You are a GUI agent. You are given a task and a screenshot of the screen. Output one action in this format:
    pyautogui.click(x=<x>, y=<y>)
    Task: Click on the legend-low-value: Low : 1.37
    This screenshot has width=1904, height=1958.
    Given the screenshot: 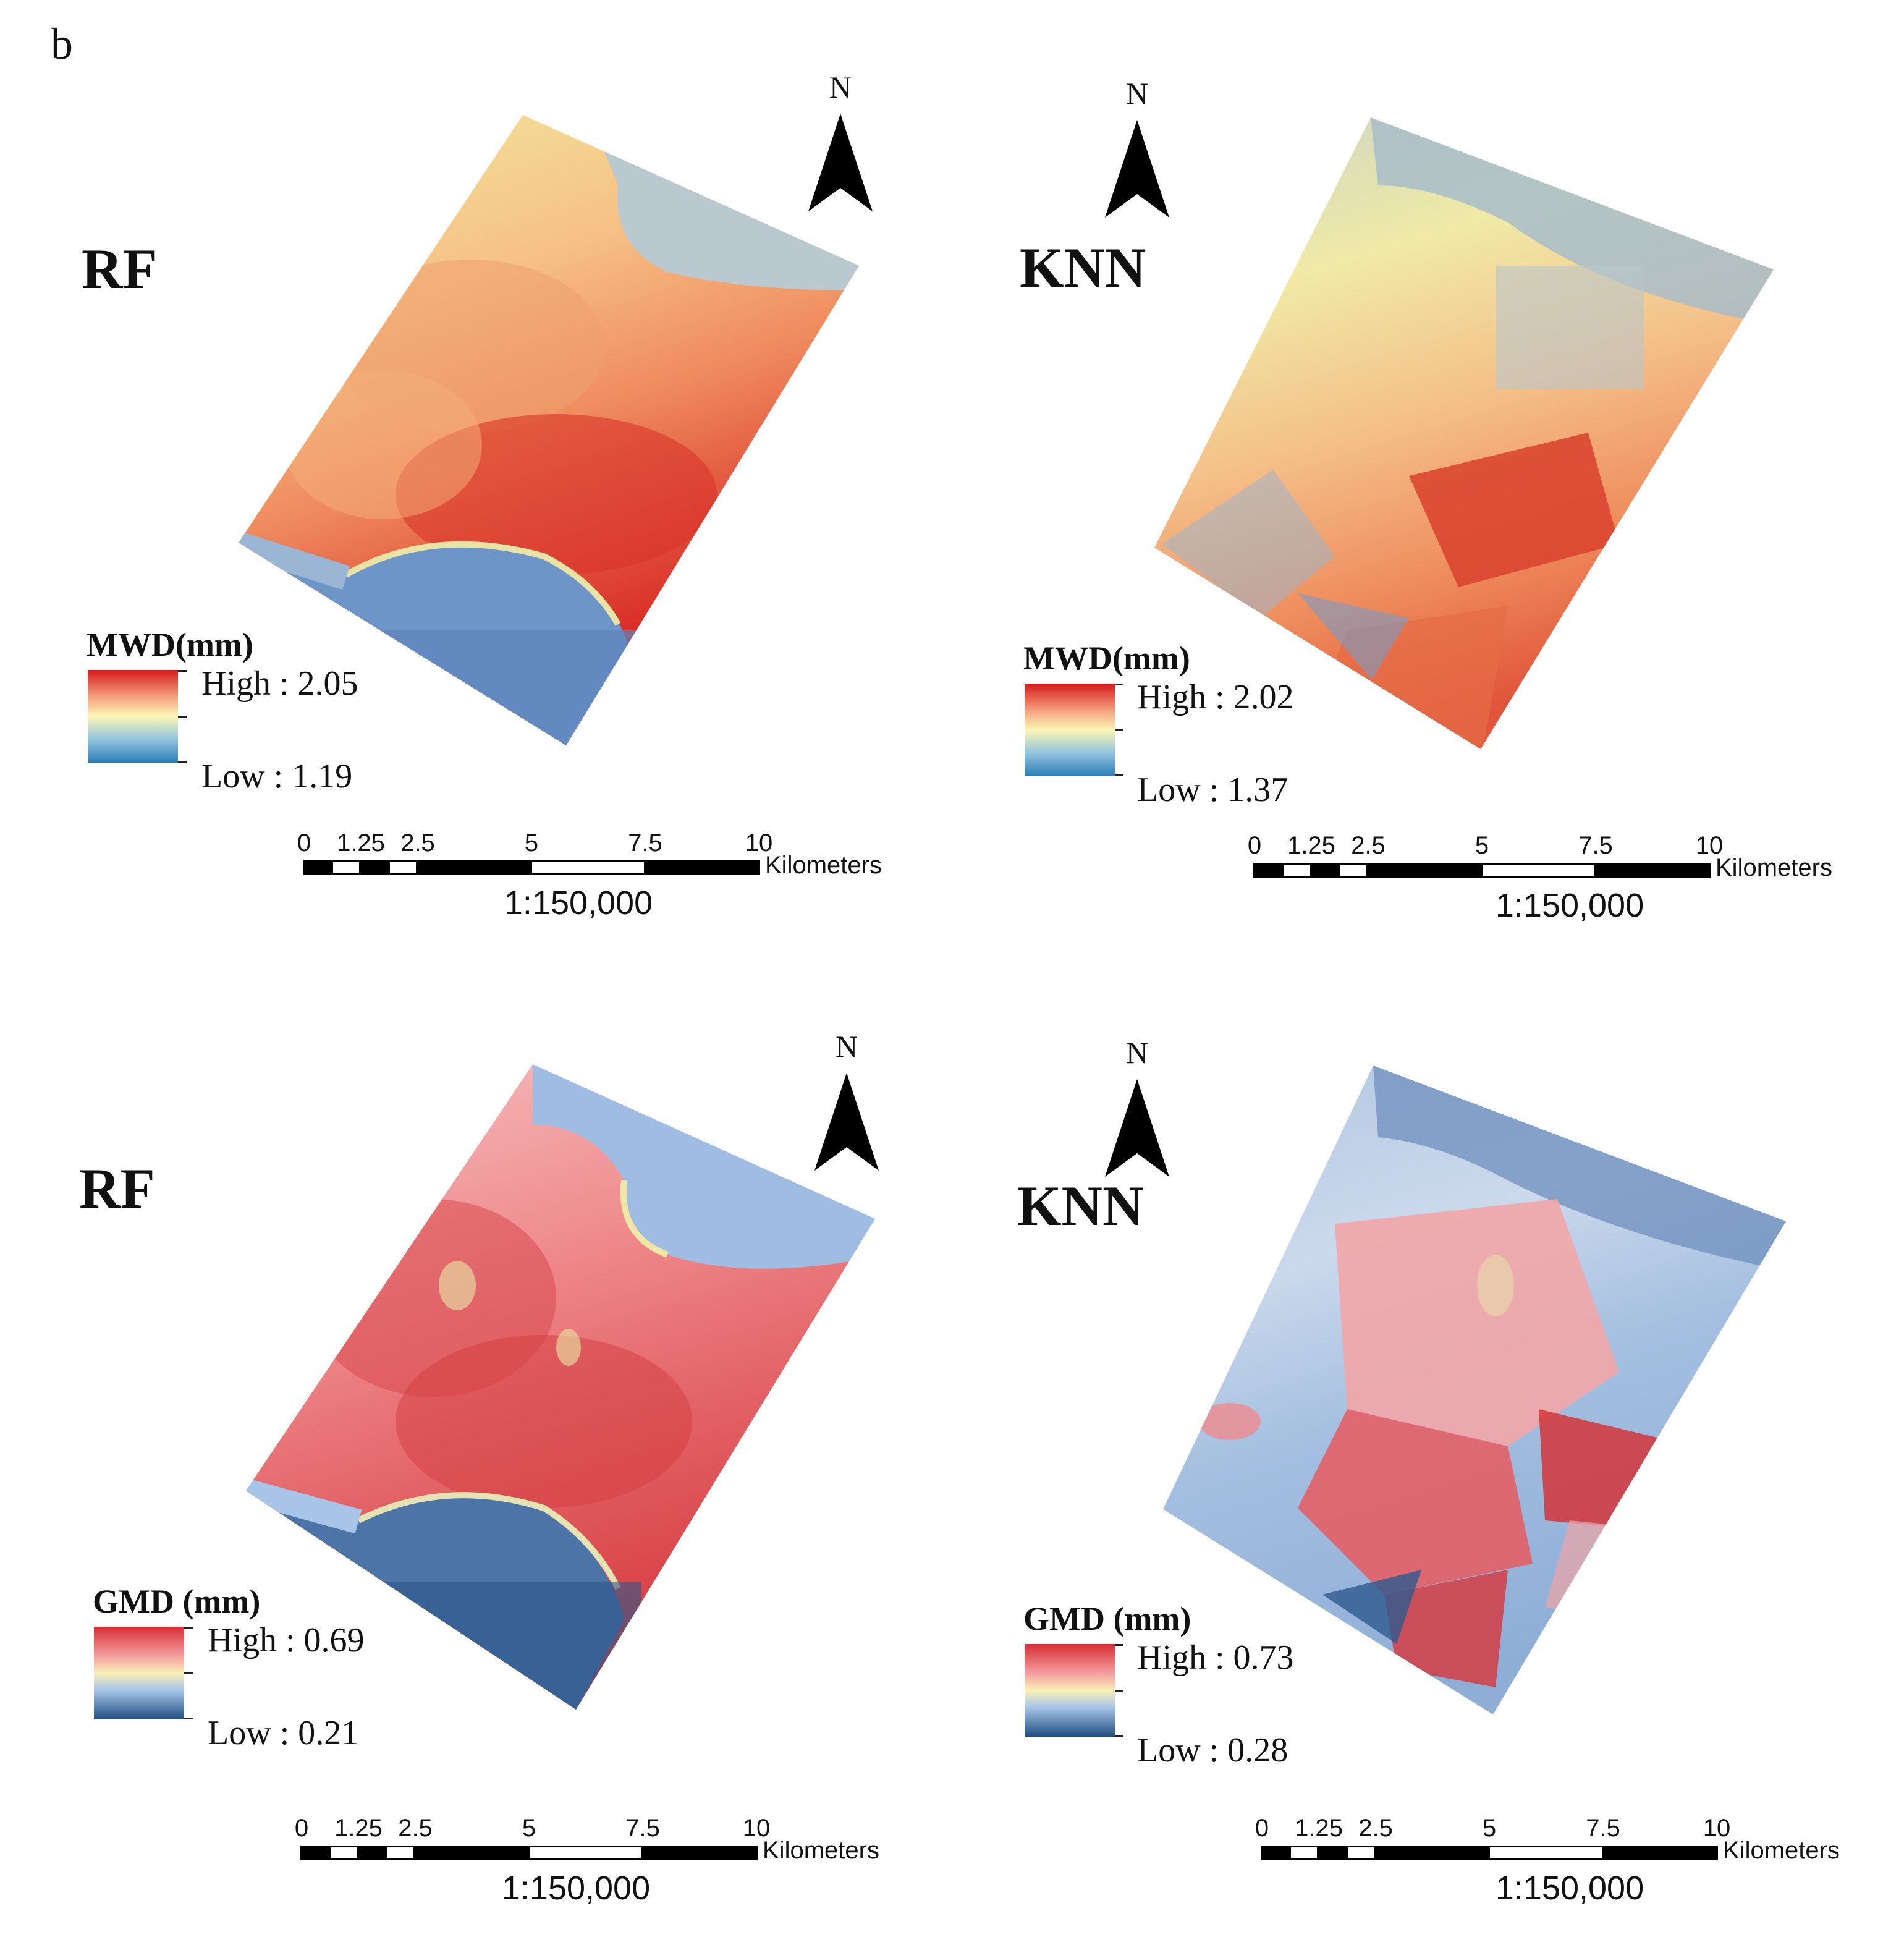 What is the action you would take?
    pyautogui.click(x=1212, y=790)
    